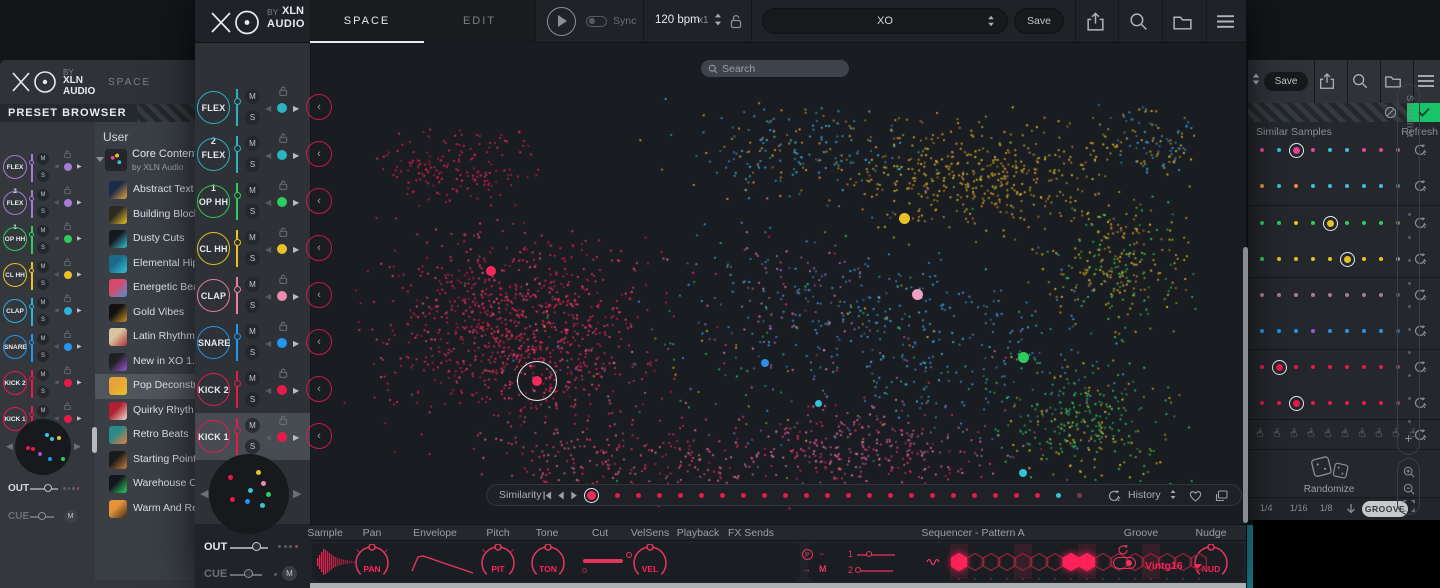 The width and height of the screenshot is (1440, 588). I want to click on left-window-tab-space: SPACE, so click(130, 82).